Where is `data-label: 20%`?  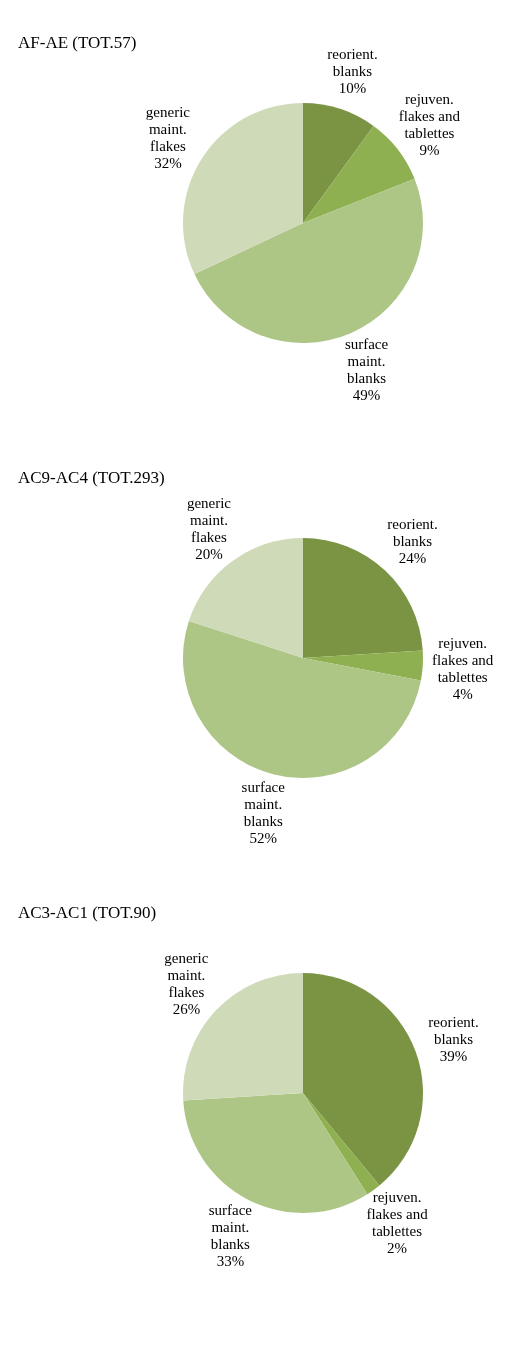
data-label: 20% is located at coordinates (209, 554).